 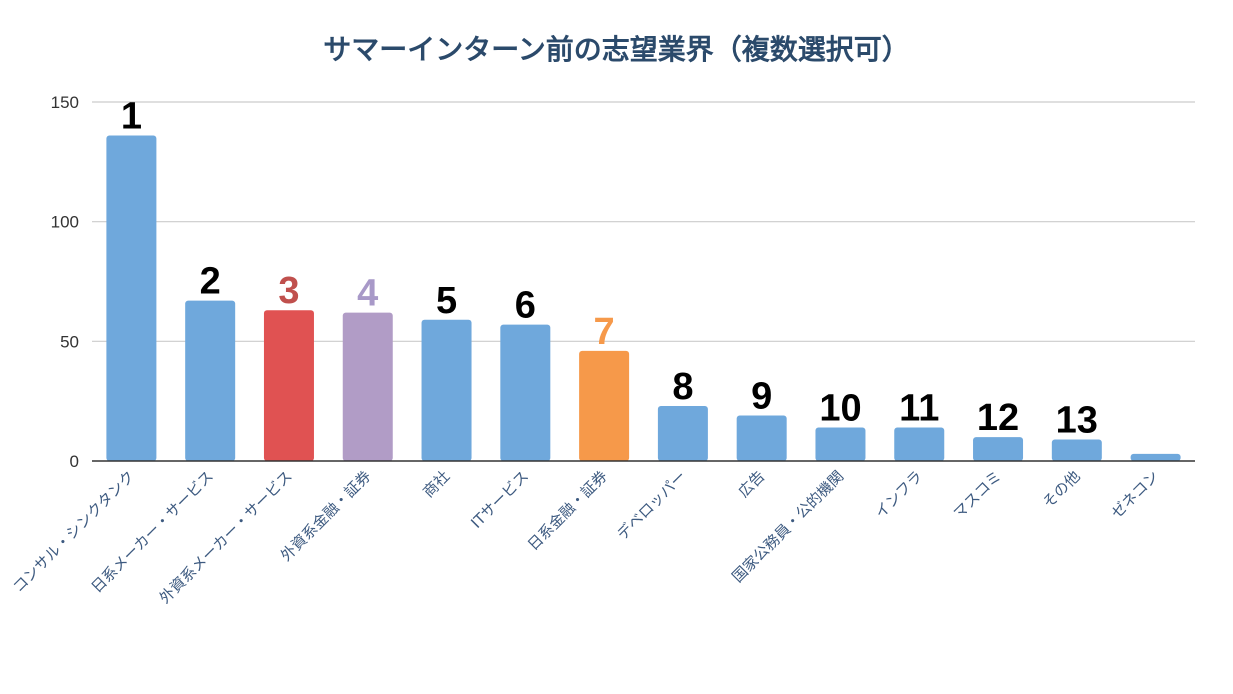 I want to click on x-tick-label: デベロッパー, so click(x=651, y=505).